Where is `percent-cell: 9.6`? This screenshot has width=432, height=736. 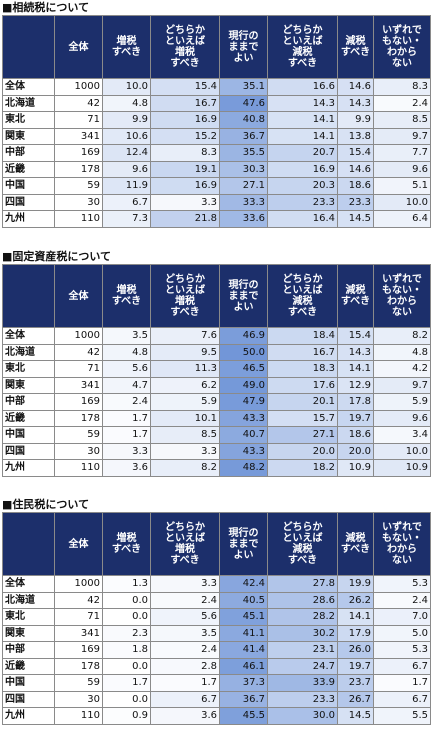 percent-cell: 9.6 is located at coordinates (402, 418).